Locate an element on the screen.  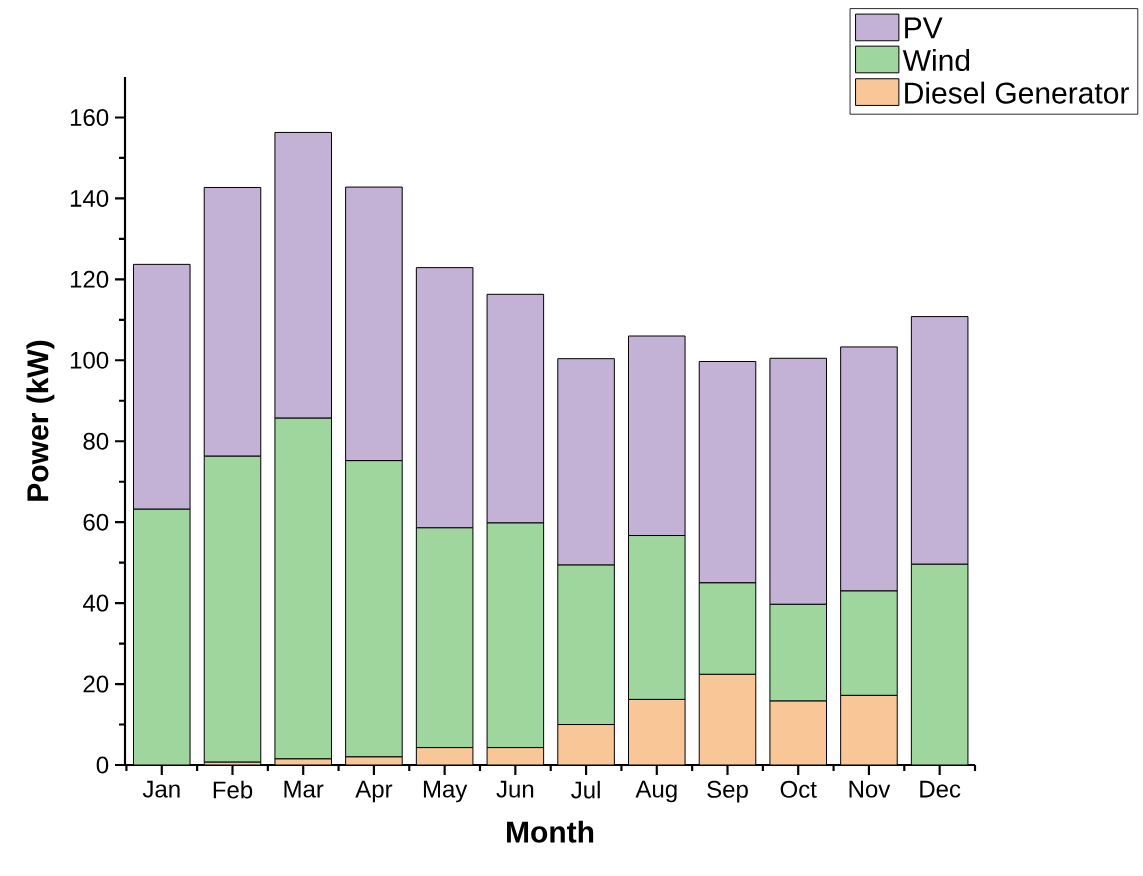
x-axis-title: Month is located at coordinates (550, 831).